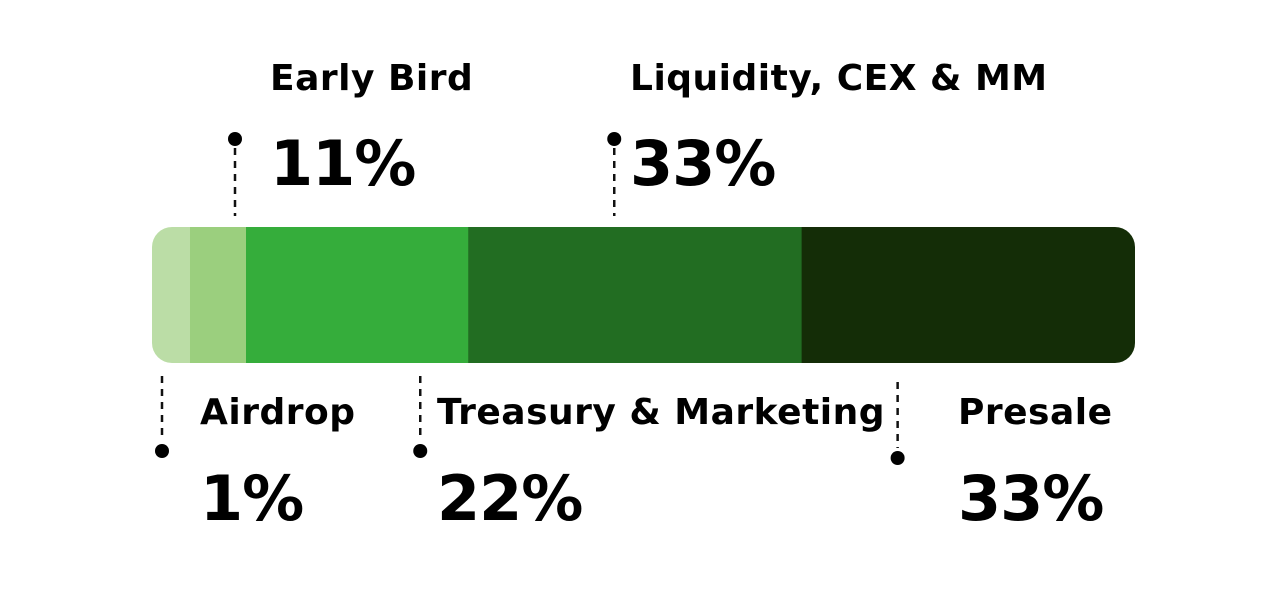  What do you see at coordinates (968, 295) in the screenshot?
I see `bar-segment-presale` at bounding box center [968, 295].